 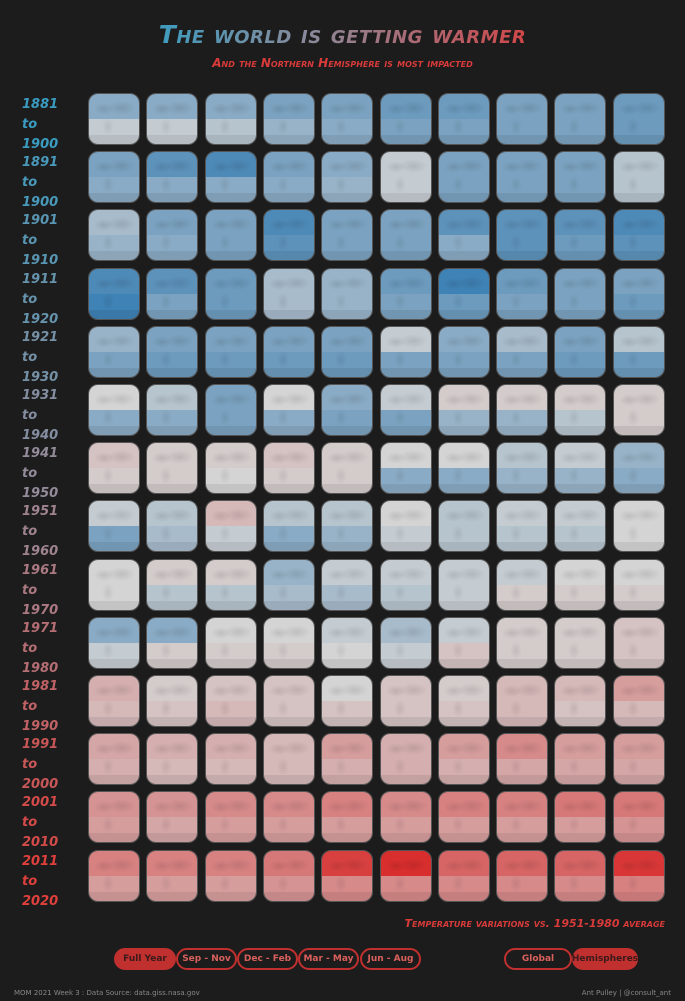 What do you see at coordinates (145, 959) in the screenshot?
I see `season-button-full-year: Full Year` at bounding box center [145, 959].